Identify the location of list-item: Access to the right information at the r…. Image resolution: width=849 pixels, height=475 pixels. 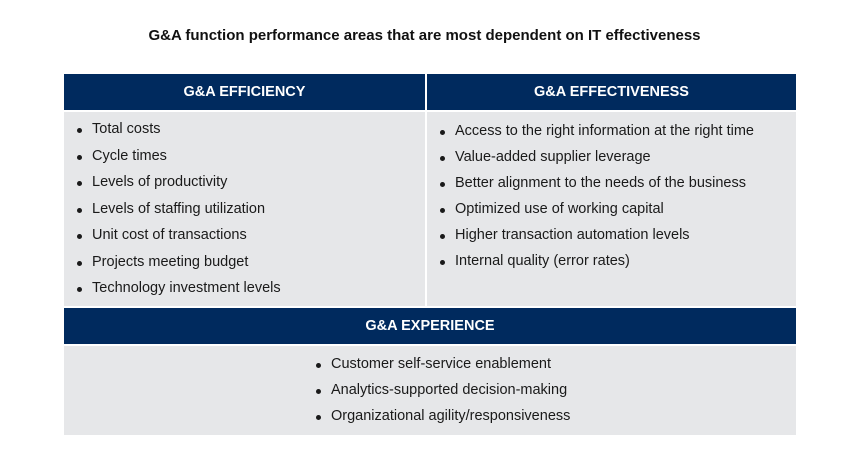
(597, 136).